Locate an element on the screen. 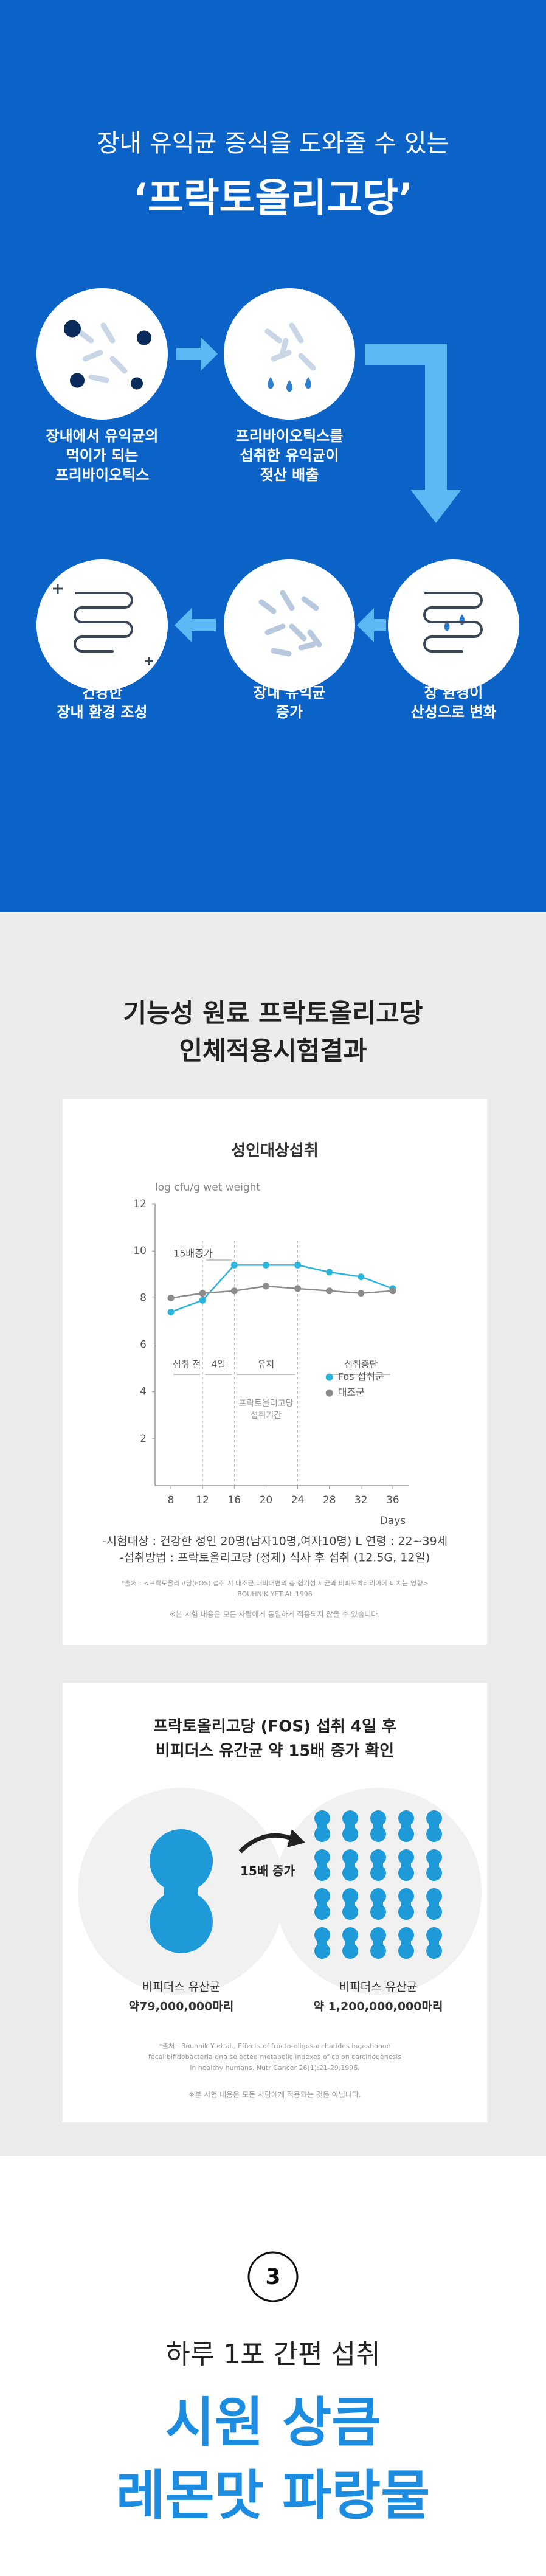 The image size is (546, 2576). y-tick-label: 4 is located at coordinates (143, 1392).